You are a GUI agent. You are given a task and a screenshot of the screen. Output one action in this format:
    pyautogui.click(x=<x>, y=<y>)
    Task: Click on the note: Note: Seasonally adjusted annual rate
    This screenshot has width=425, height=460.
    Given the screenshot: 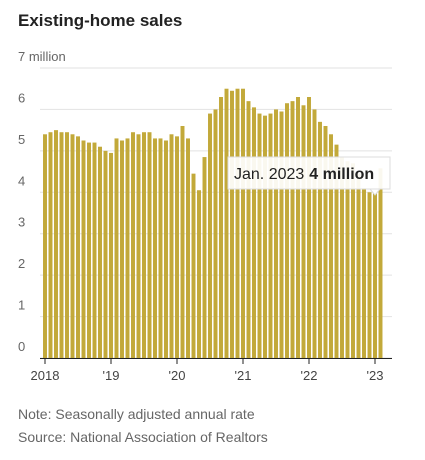 What is the action you would take?
    pyautogui.click(x=136, y=414)
    